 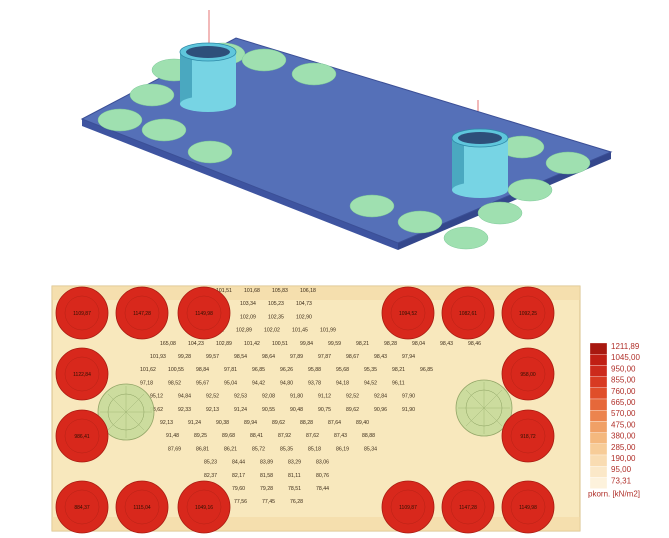 I want to click on pressure-value: 80,76, so click(x=322, y=476).